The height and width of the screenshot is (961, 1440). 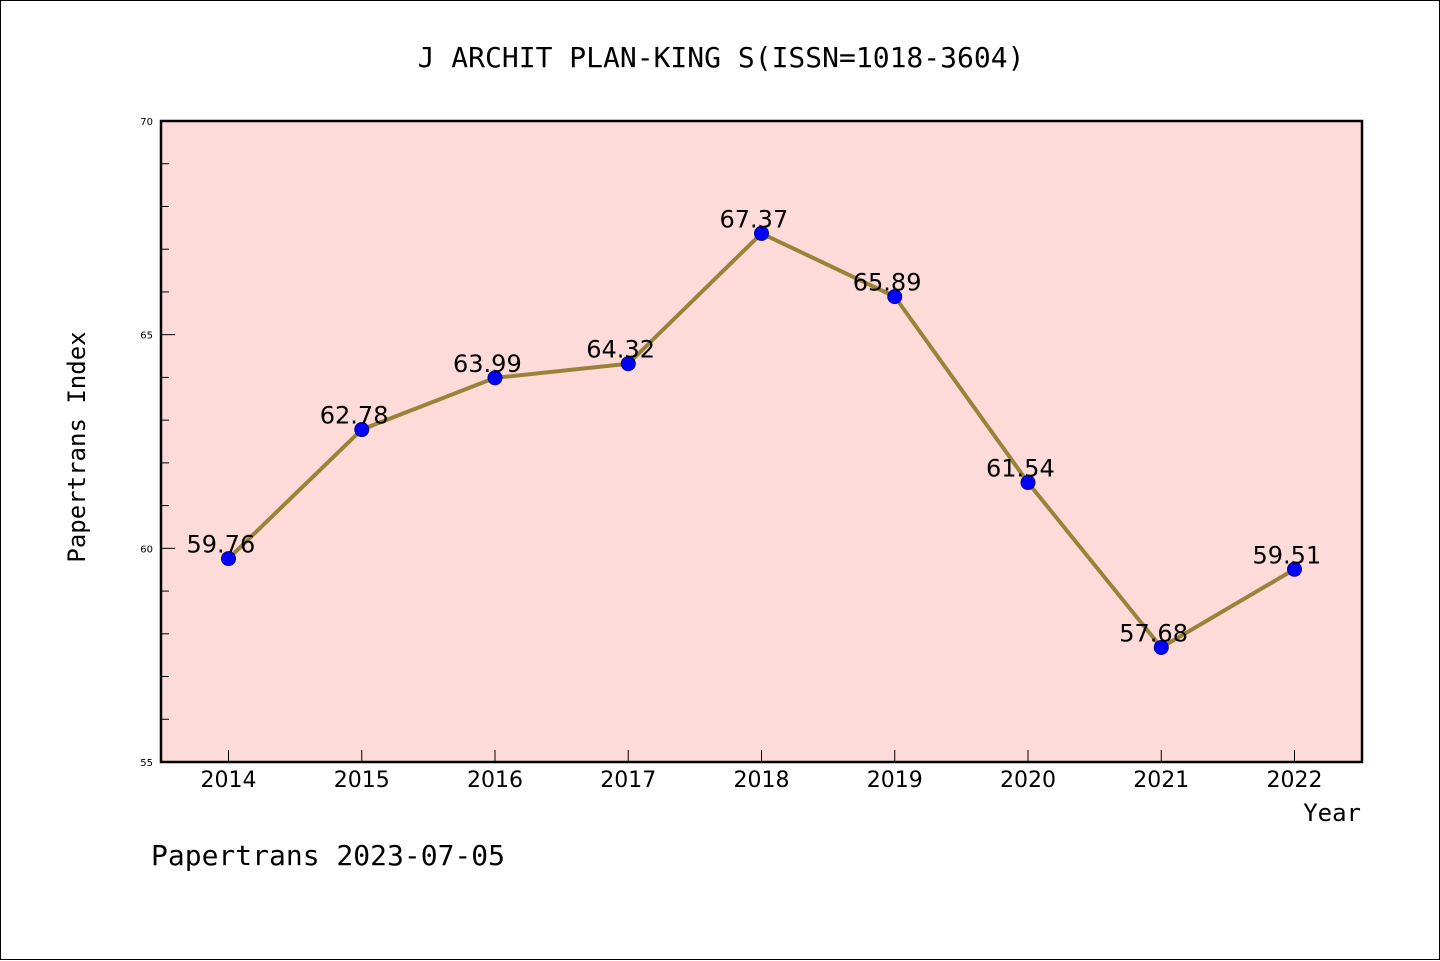 What do you see at coordinates (762, 780) in the screenshot?
I see `x-tick-label: 2018` at bounding box center [762, 780].